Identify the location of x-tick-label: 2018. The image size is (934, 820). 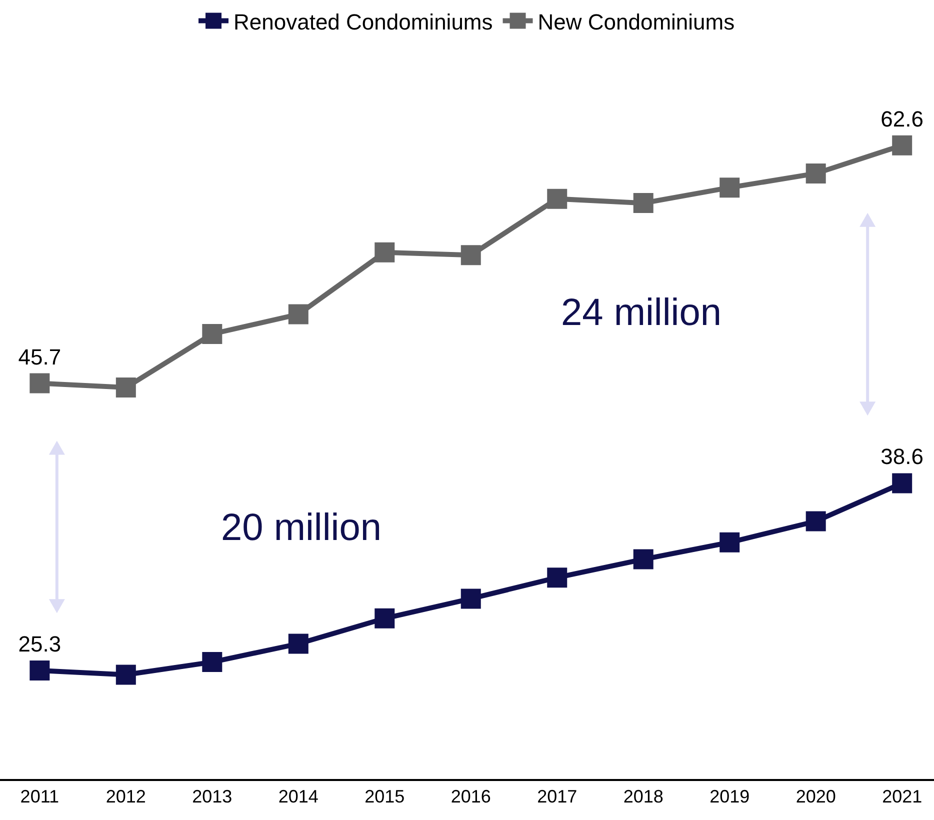
(643, 796).